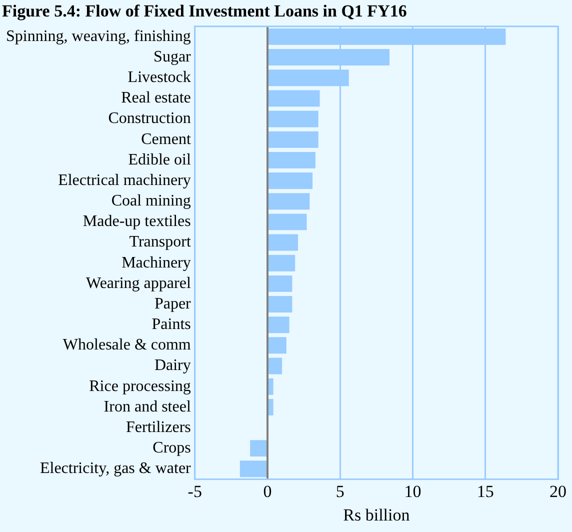 The width and height of the screenshot is (572, 532). What do you see at coordinates (340, 491) in the screenshot?
I see `x-tick-label: 5` at bounding box center [340, 491].